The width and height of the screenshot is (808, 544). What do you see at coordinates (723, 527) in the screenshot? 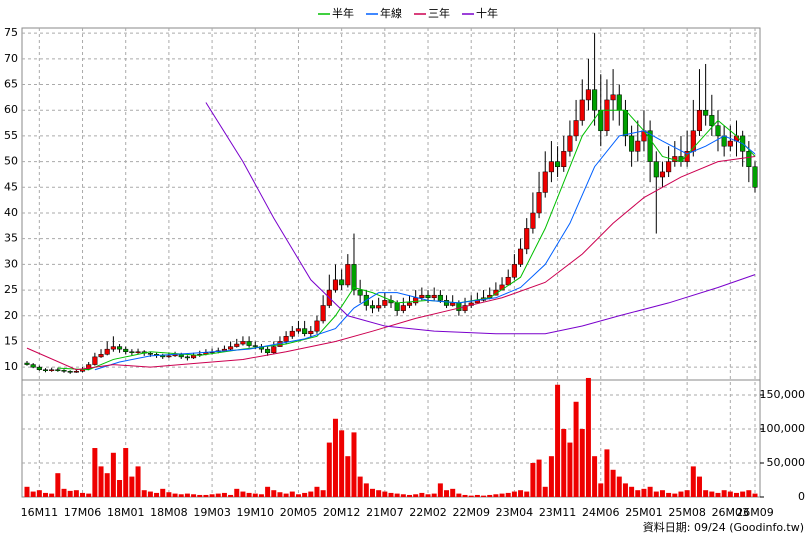
I see `footer: 資料日期: 09/24 (Goodinfo.tw)` at bounding box center [723, 527].